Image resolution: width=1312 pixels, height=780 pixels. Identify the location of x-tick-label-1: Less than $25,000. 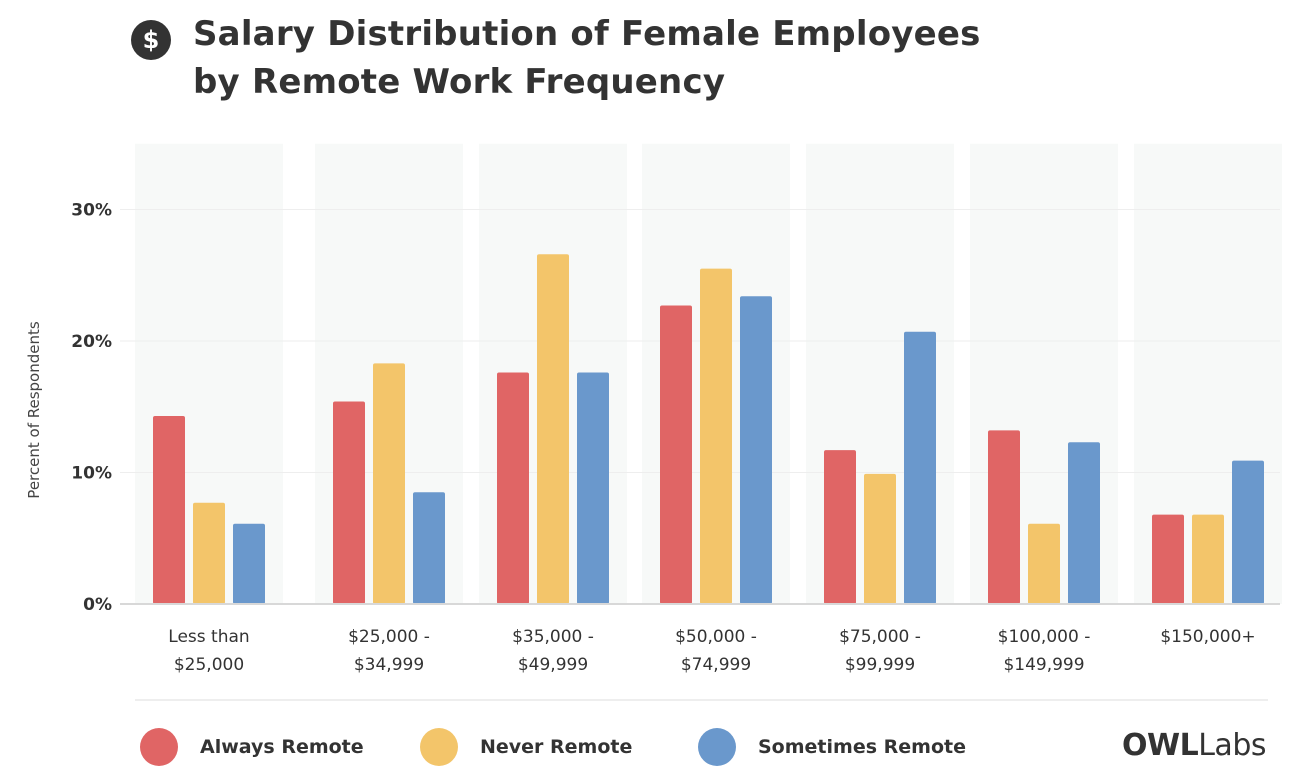
(208, 651).